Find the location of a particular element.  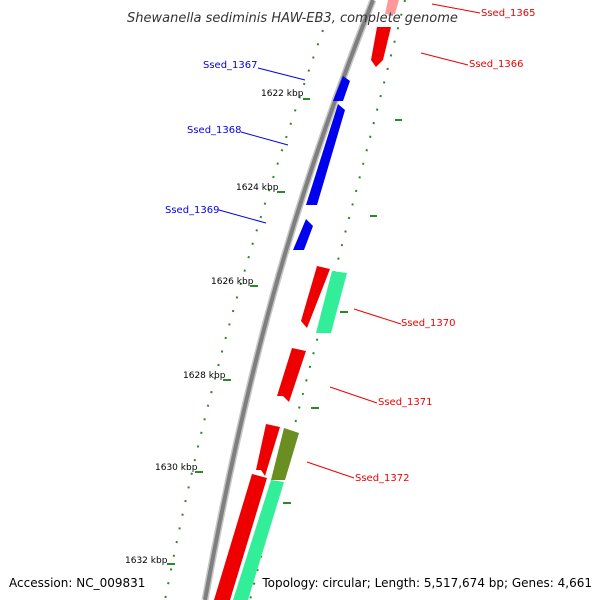

gene-label-ssed-1365: Ssed_1365 is located at coordinates (508, 13).